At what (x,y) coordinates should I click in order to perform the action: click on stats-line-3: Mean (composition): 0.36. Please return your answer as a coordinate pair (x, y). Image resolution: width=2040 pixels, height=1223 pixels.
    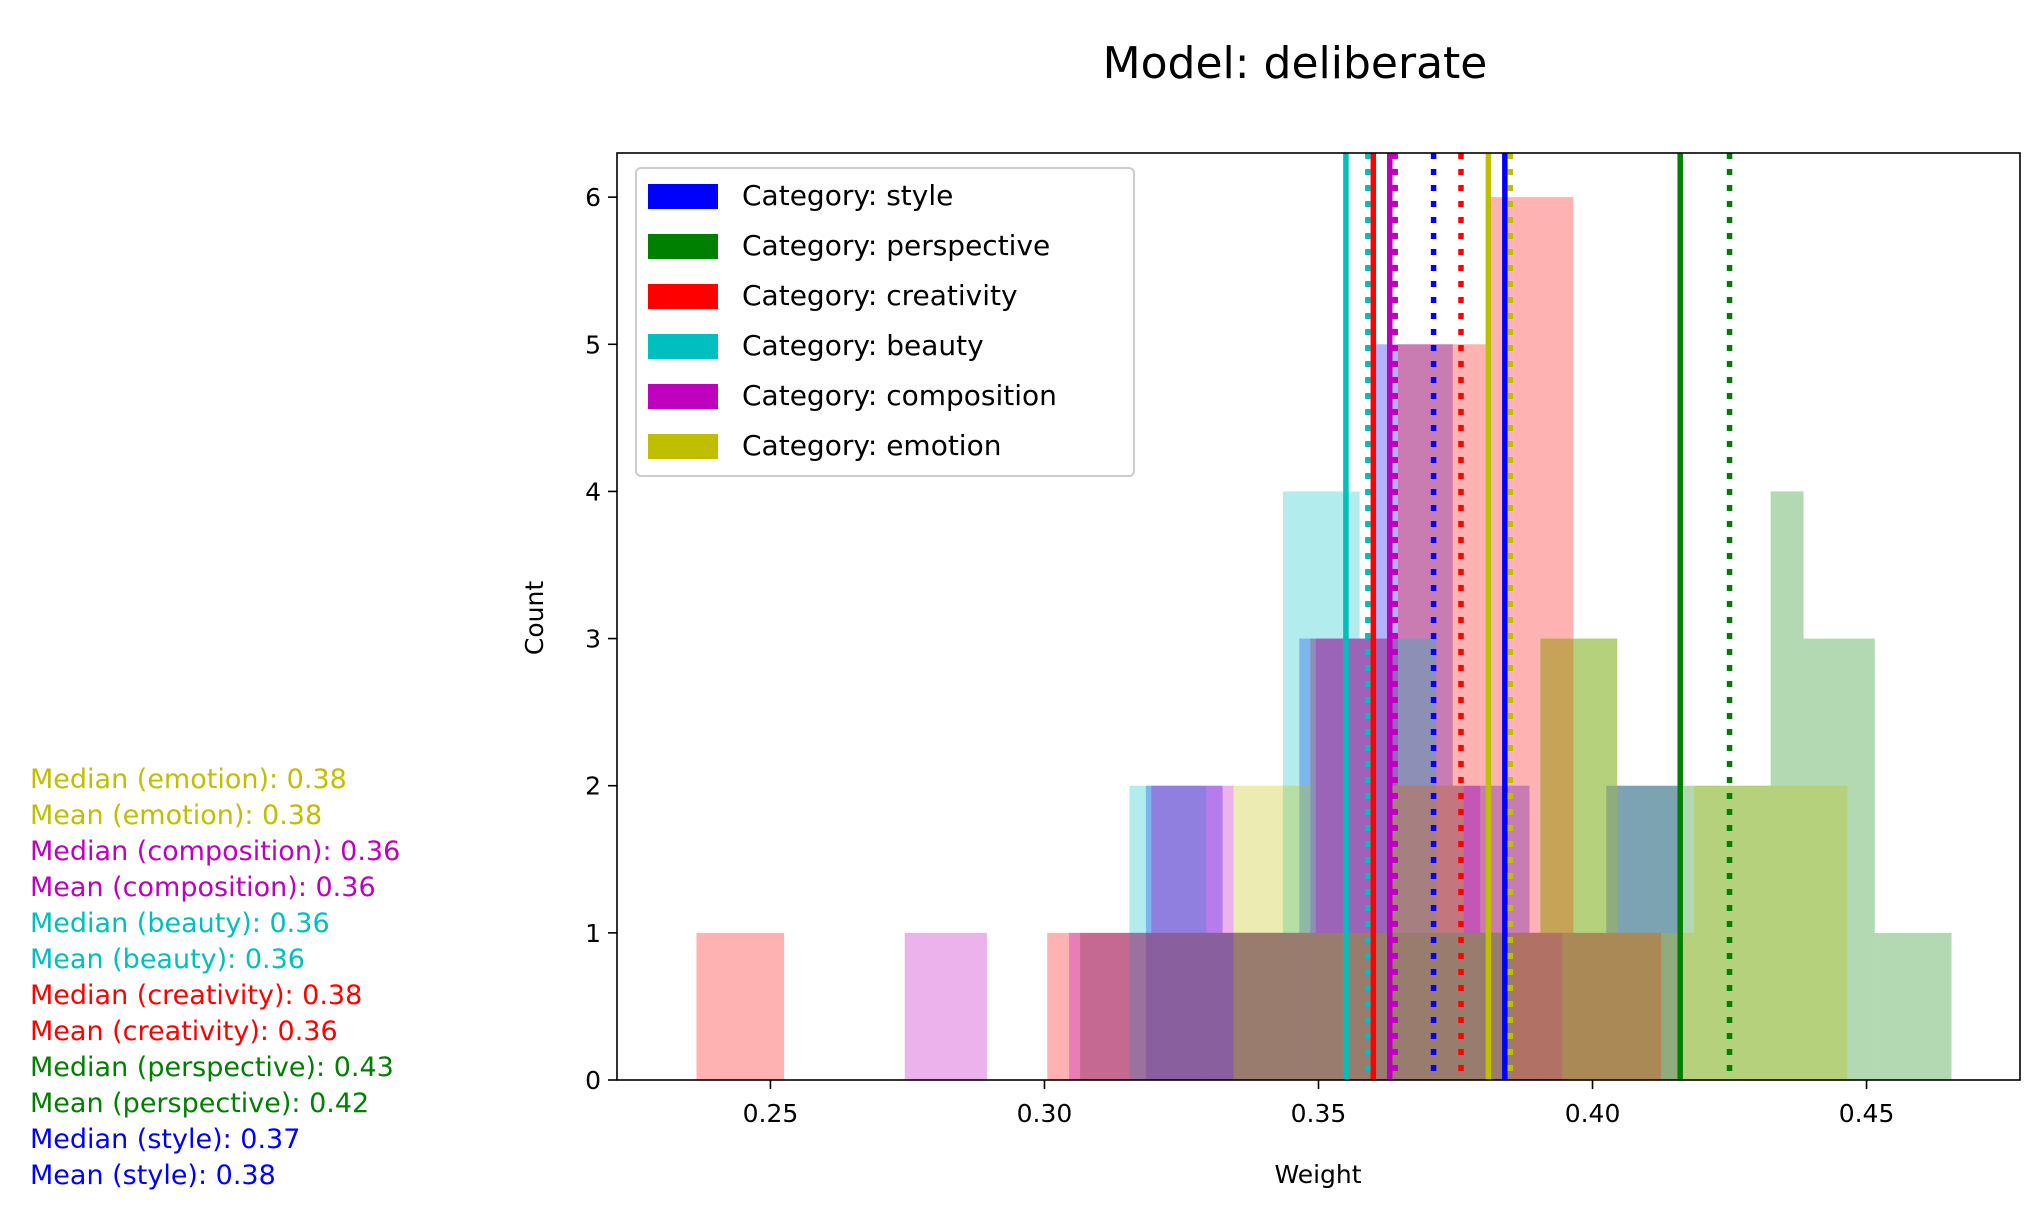
    Looking at the image, I should click on (203, 887).